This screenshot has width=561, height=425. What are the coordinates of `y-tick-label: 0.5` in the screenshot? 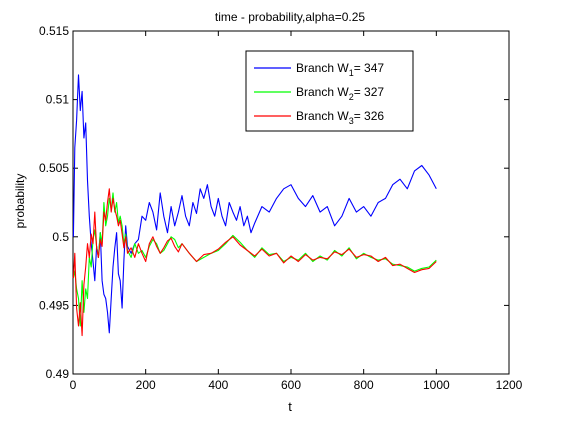 It's located at (60, 237).